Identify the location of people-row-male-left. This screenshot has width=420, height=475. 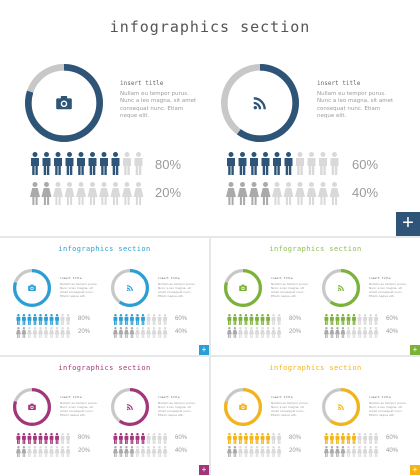
(255, 439).